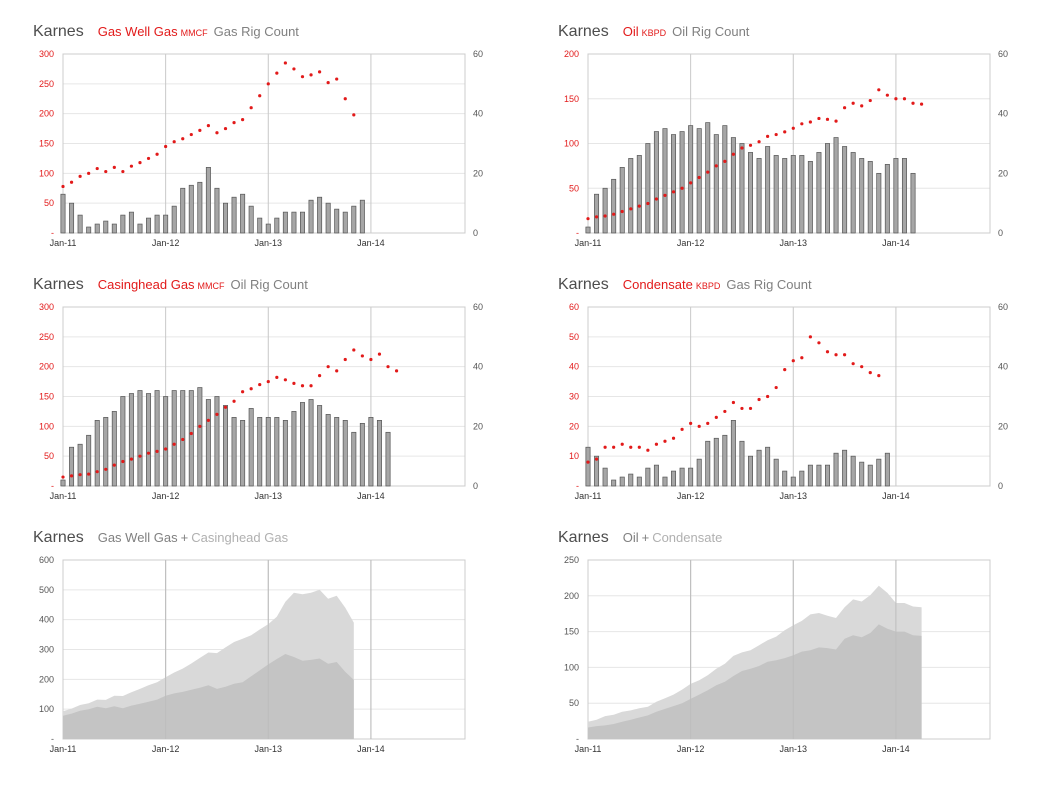  I want to click on x-tick-label: Jan-13, so click(269, 496).